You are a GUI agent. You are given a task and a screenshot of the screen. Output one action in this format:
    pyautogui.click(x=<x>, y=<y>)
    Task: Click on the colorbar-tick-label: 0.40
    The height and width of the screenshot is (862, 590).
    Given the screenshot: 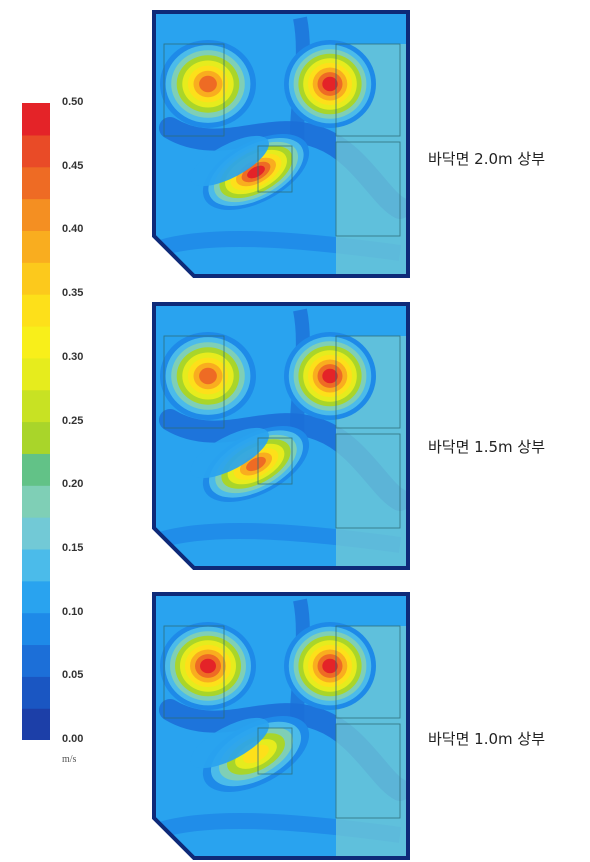 What is the action you would take?
    pyautogui.click(x=73, y=229)
    